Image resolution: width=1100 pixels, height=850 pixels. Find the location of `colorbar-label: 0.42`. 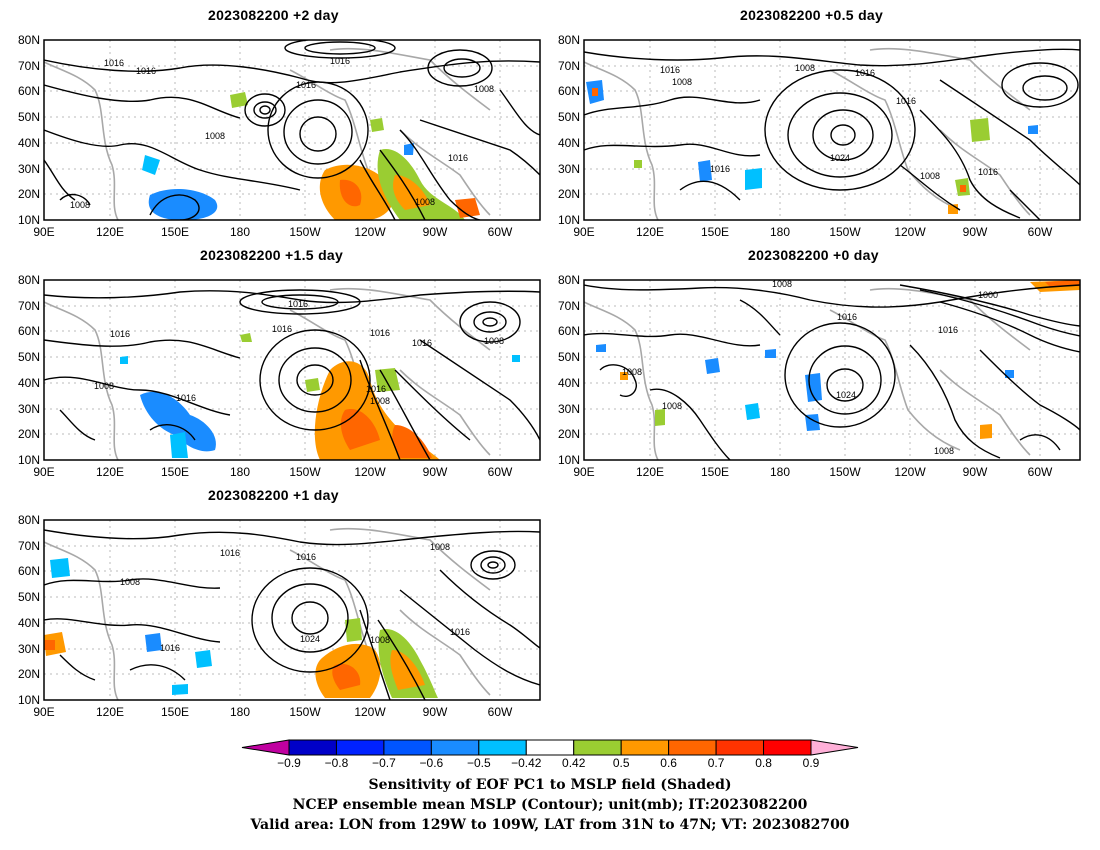

colorbar-label: 0.42 is located at coordinates (574, 763).